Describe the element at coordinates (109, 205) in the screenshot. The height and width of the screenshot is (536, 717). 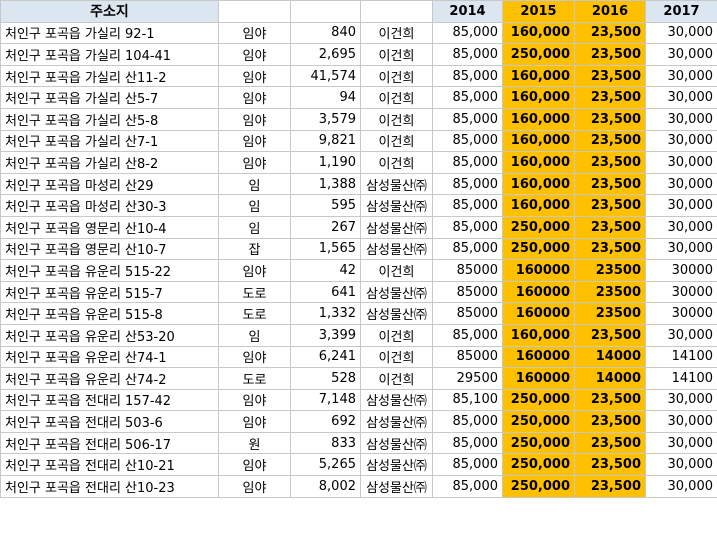
I see `address-cell: 처인구 포곡읍 마성리 산30-3` at that location.